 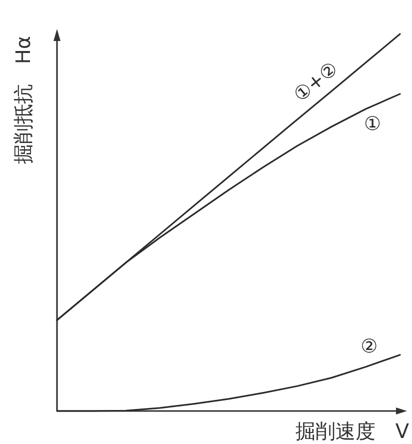 I want to click on y-axis-title: 掘削抵抗 Hα, so click(x=23, y=100).